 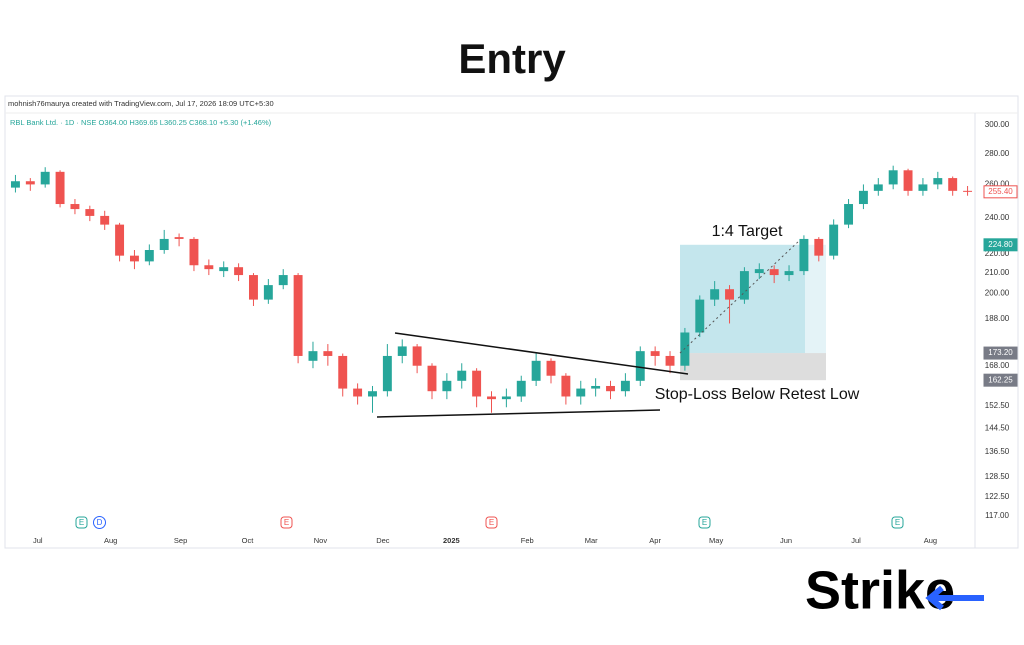 I want to click on x-tick-label: Feb, so click(x=527, y=540).